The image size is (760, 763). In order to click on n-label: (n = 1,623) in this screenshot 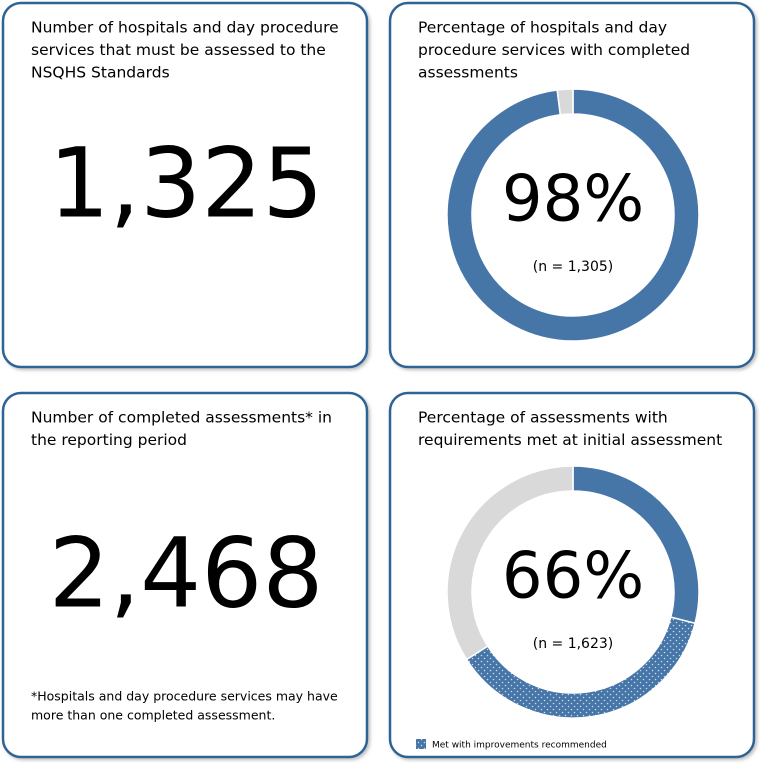, I will do `click(573, 644)`.